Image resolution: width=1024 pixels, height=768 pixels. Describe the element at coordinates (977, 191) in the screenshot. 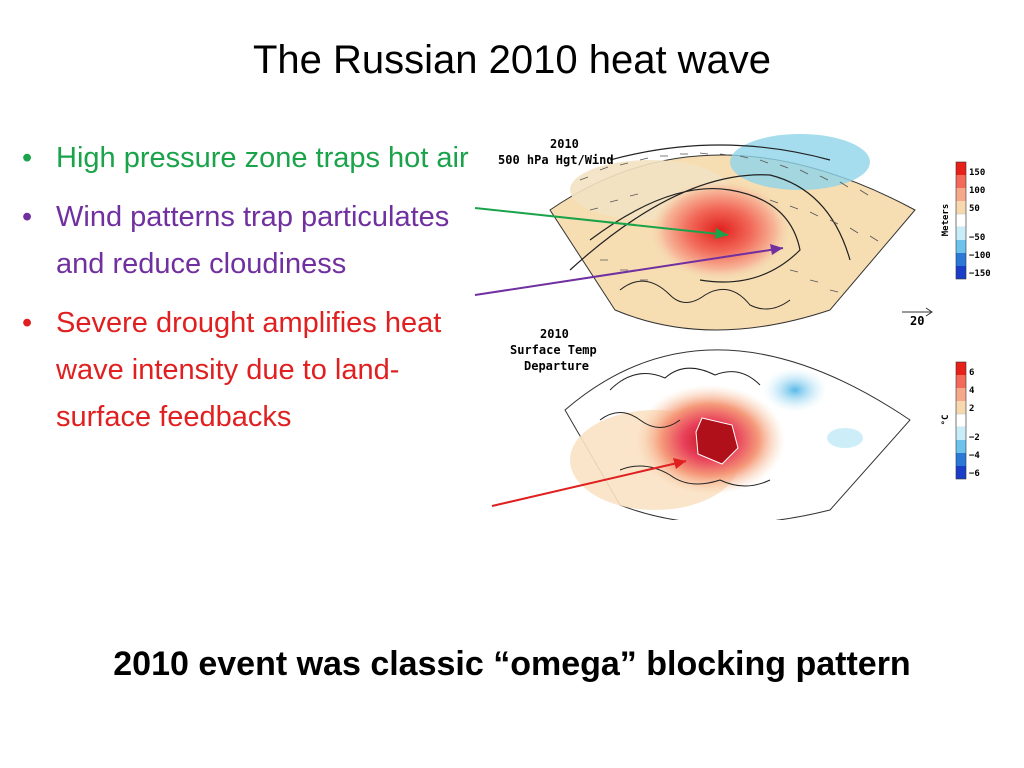

I see `top-colorbar-tick: 100` at that location.